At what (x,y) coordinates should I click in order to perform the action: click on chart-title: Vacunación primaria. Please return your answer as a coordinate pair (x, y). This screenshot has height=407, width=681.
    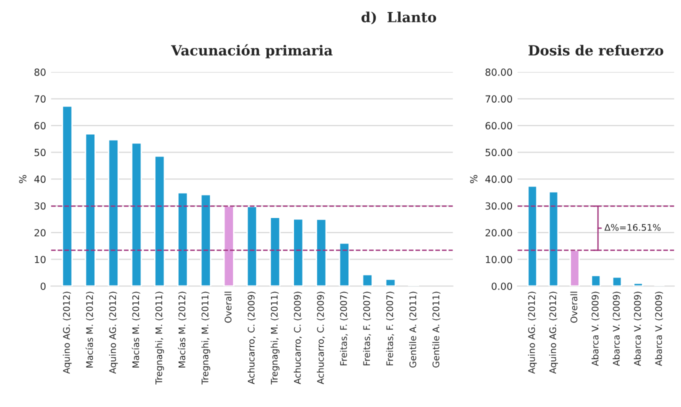
    Looking at the image, I should click on (251, 51).